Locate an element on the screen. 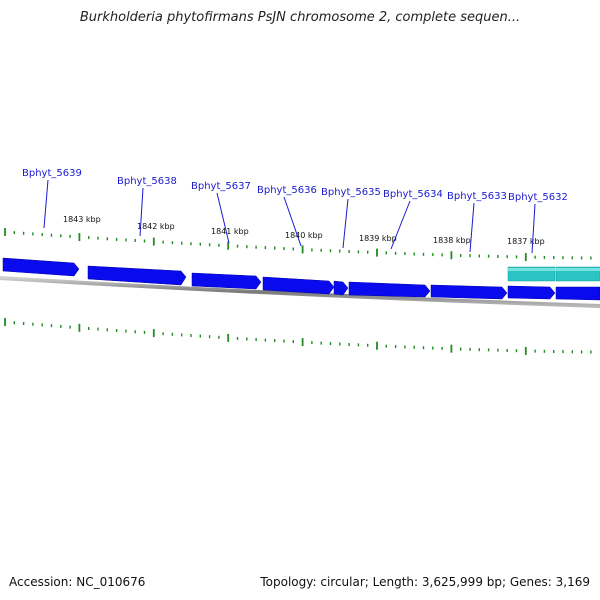 The image size is (600, 600). gene-label-bphyt-5639: Bphyt_5639 is located at coordinates (52, 173).